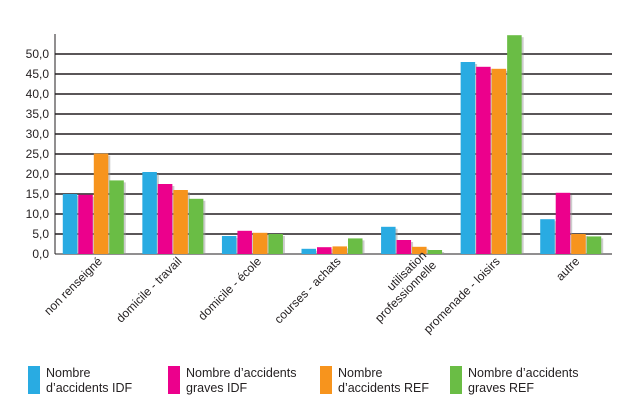  Describe the element at coordinates (383, 380) in the screenshot. I see `legend-label: Nombre d’accidents REF` at that location.